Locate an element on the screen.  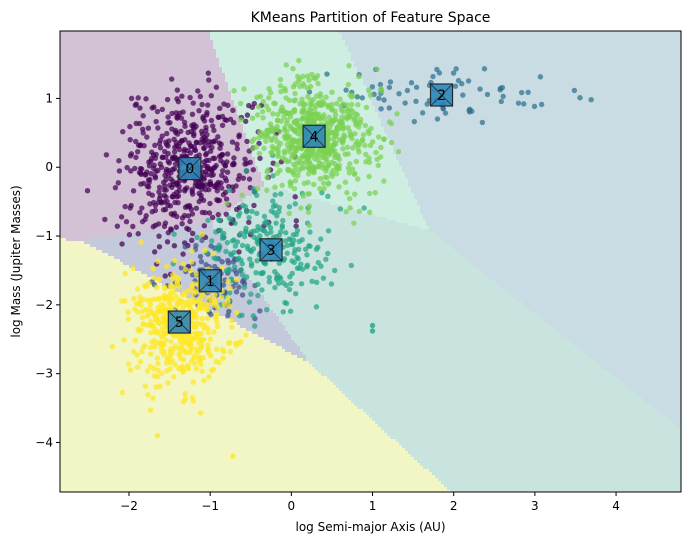
chart-title: KMeans Partition of Feature Space is located at coordinates (371, 18).